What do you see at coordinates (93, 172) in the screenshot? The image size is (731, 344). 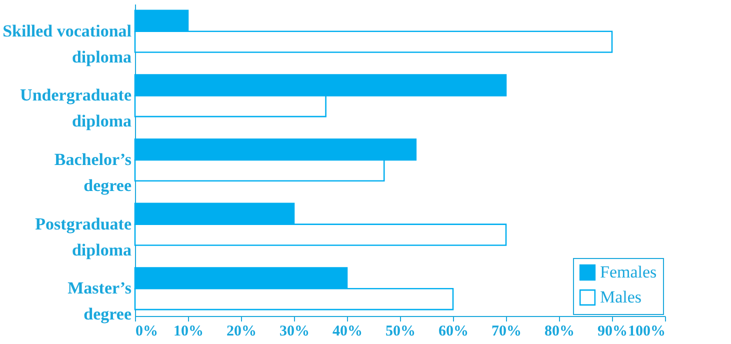 I see `y-tick-label: Bachelor’s degree` at bounding box center [93, 172].